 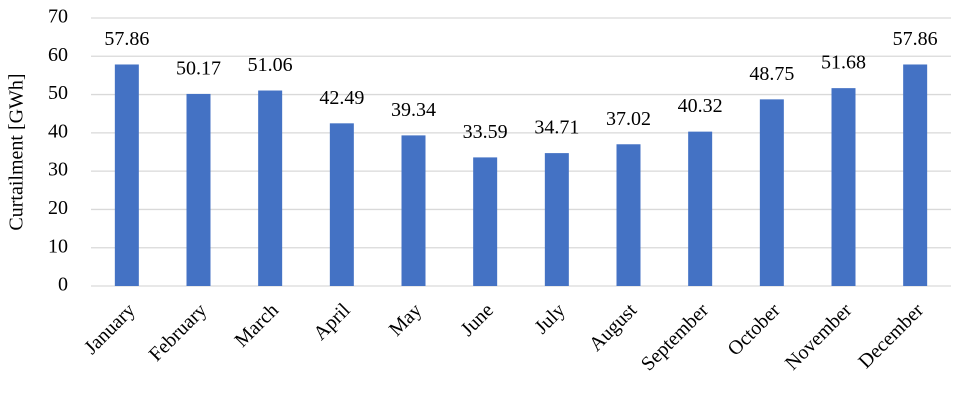 What do you see at coordinates (556, 128) in the screenshot?
I see `data-label: 34.71` at bounding box center [556, 128].